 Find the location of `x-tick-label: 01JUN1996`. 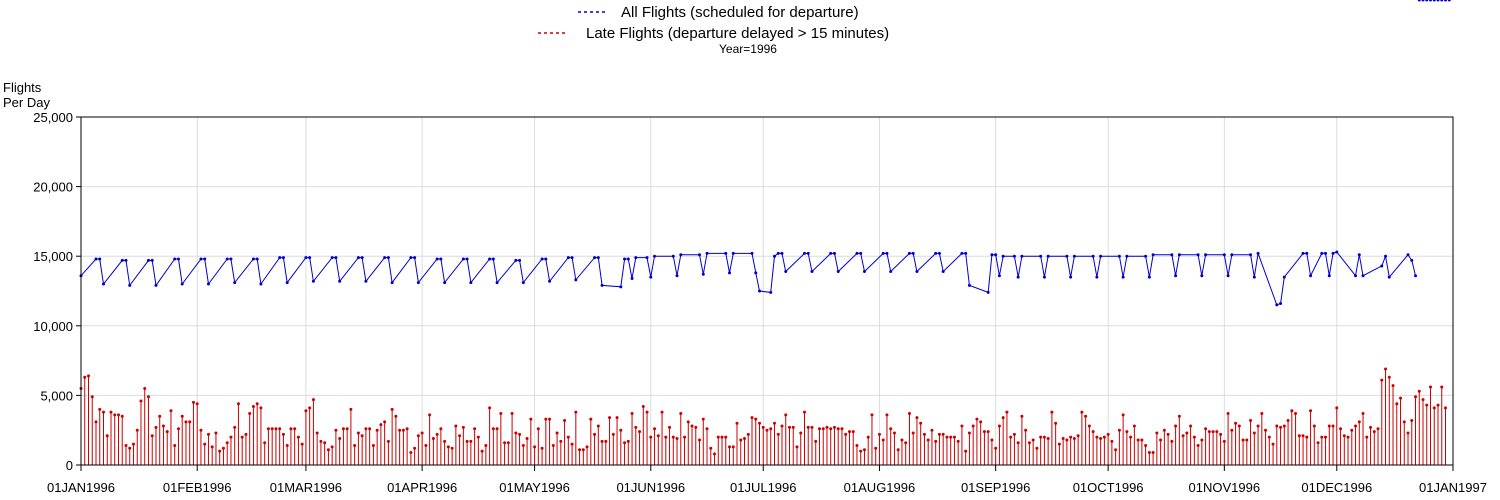

x-tick-label: 01JUN1996 is located at coordinates (650, 487).